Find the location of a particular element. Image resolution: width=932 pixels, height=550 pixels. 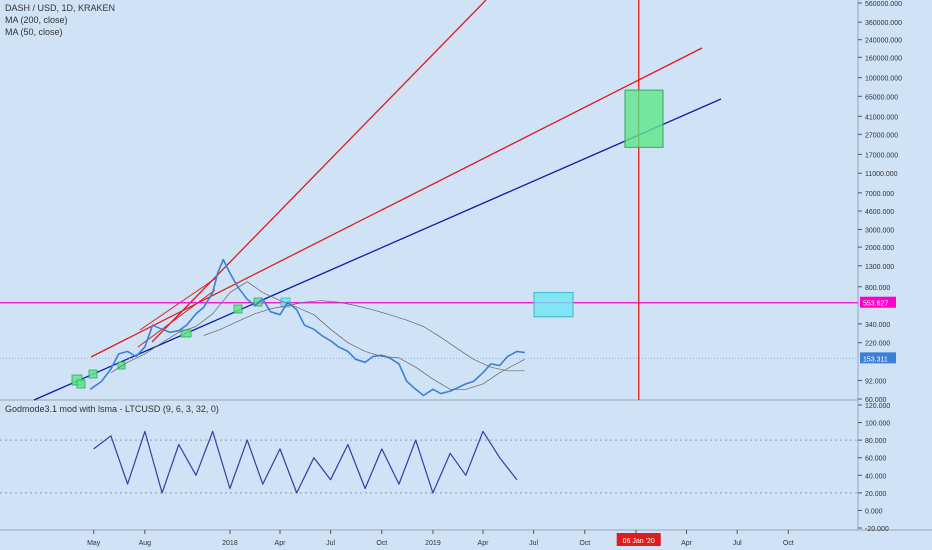

level-price-badge-text: 553.627 is located at coordinates (875, 304).